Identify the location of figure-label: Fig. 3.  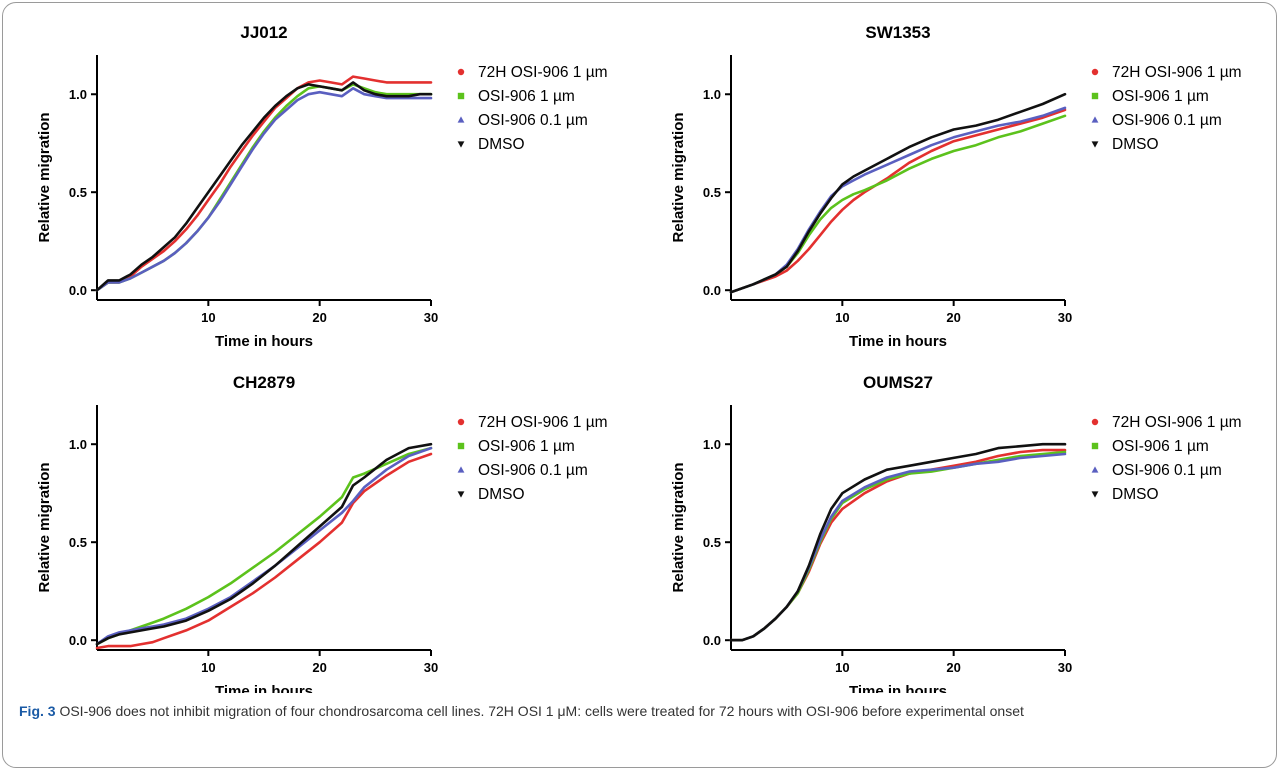
(37, 711).